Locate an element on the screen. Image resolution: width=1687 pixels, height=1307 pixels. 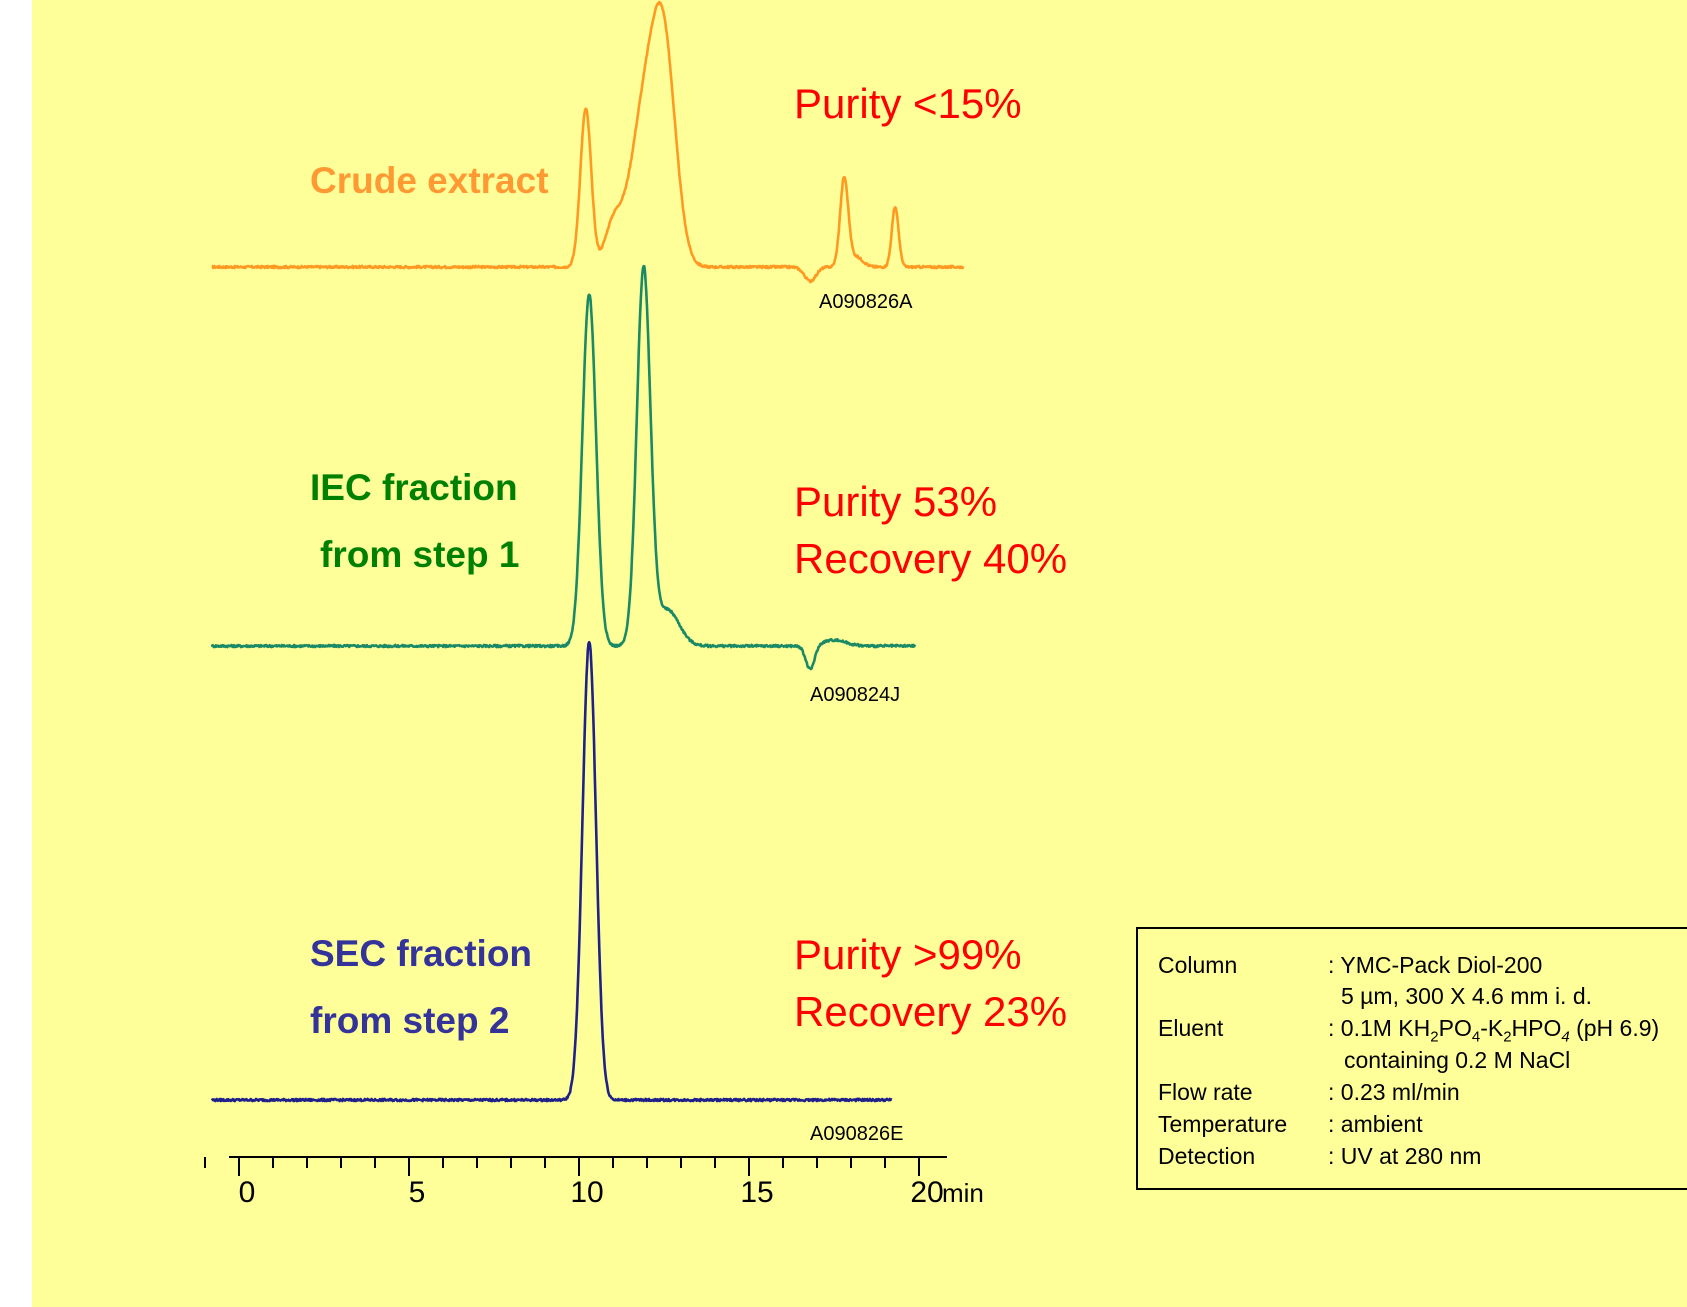
sec-purity-annotation: Purity >99% is located at coordinates (908, 954).